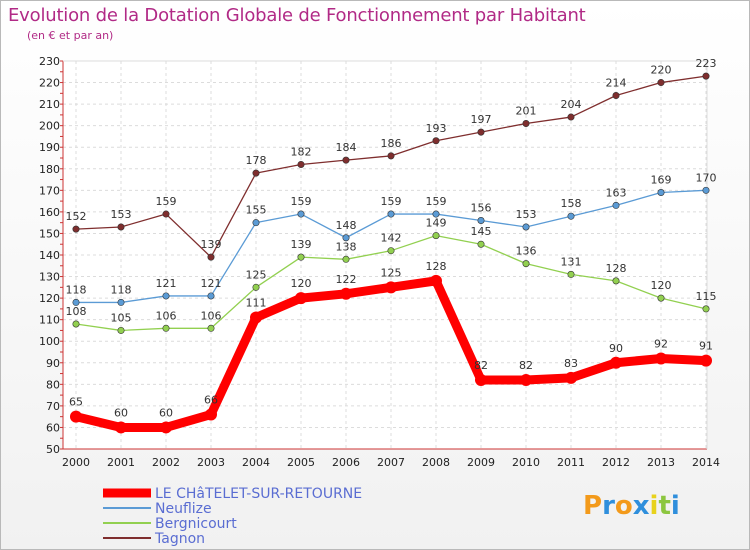 The height and width of the screenshot is (550, 750). I want to click on data-label: 128, so click(616, 268).